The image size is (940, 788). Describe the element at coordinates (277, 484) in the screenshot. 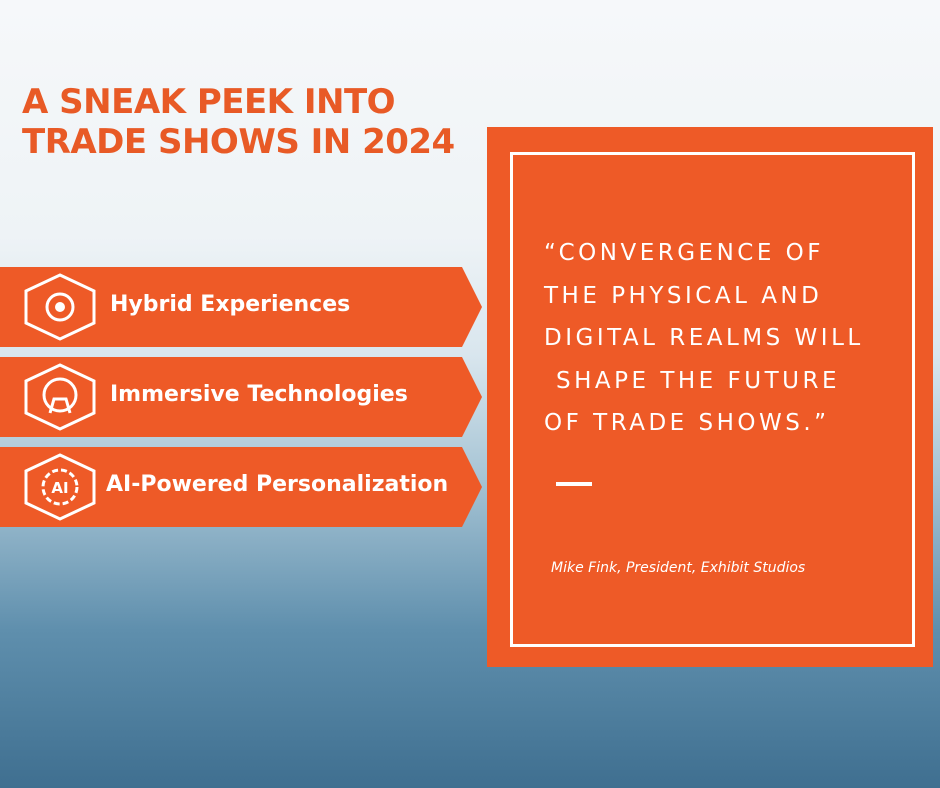

I see `item-label: AI-Powered Personalization` at that location.